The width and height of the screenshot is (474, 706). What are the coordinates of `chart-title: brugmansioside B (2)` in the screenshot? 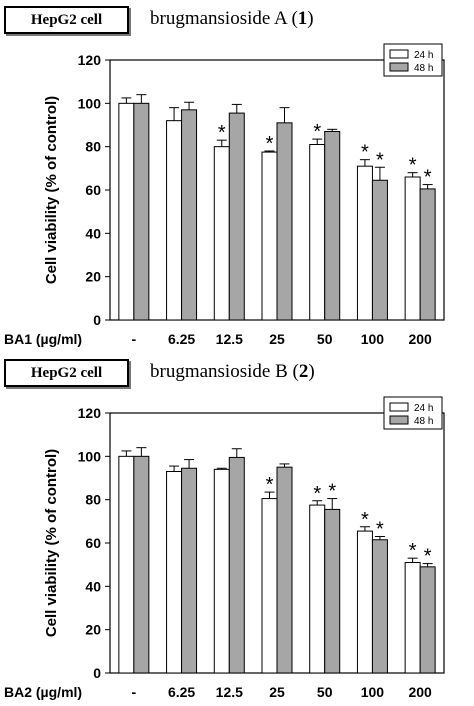 It's located at (280, 372).